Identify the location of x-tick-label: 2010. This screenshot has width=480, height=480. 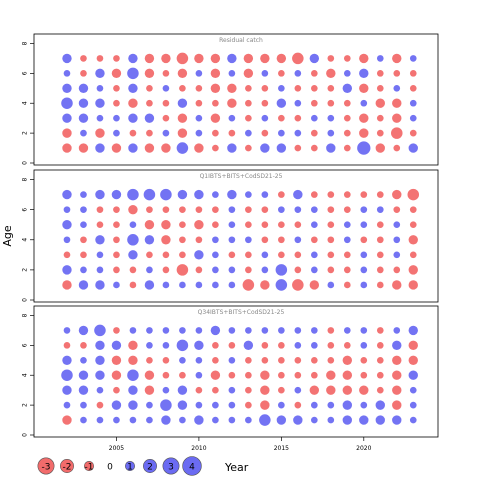
(198, 448).